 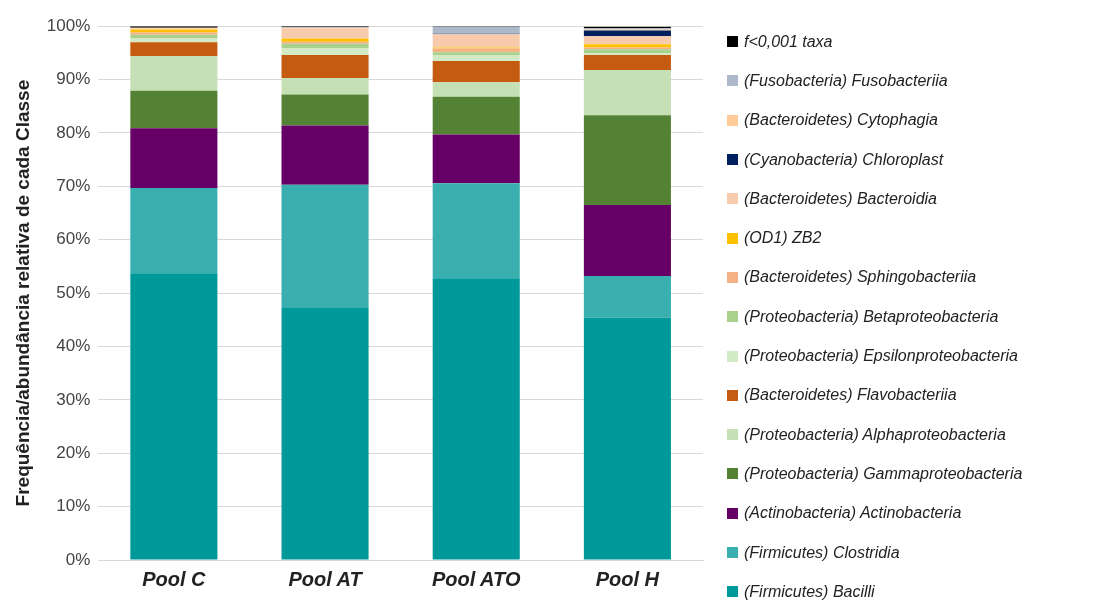 I want to click on x-tick-label: Pool C, so click(x=174, y=578).